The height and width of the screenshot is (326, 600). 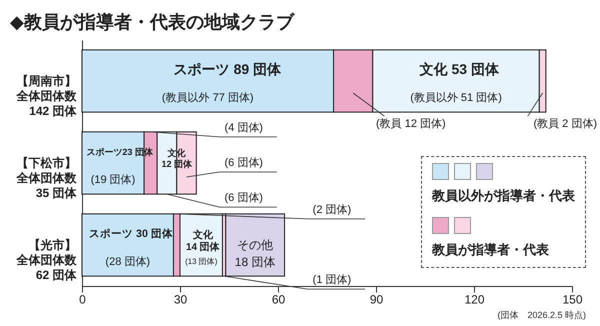 I want to click on x-tick-label: 150, so click(x=572, y=299).